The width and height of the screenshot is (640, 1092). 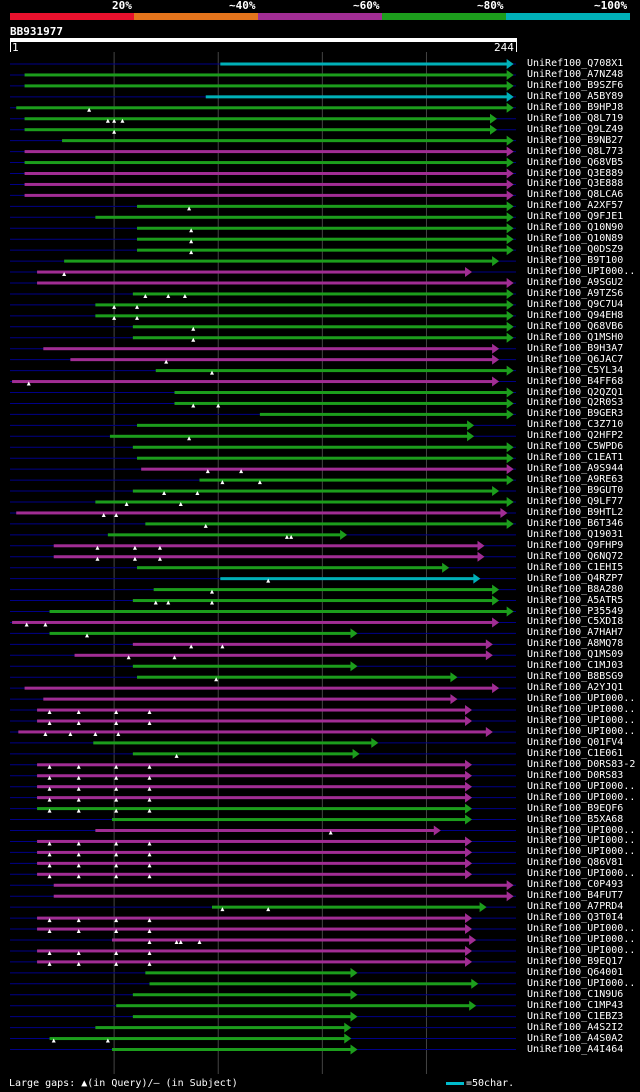 I want to click on hit-label: UniRef100_Q1MS09, so click(x=575, y=655).